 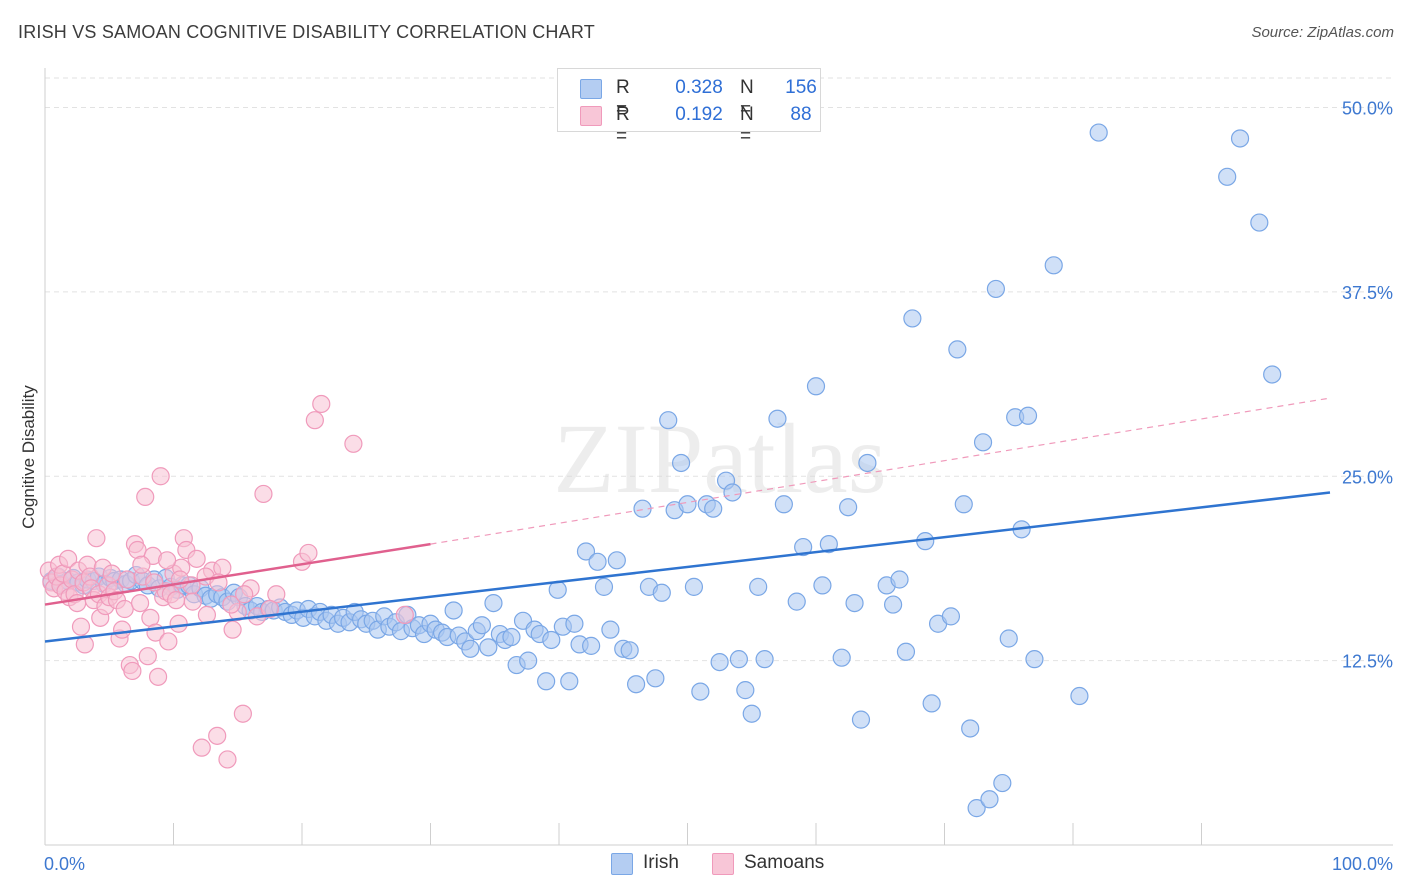 What do you see at coordinates (801, 87) in the screenshot?
I see `irish-n-value: 156` at bounding box center [801, 87].